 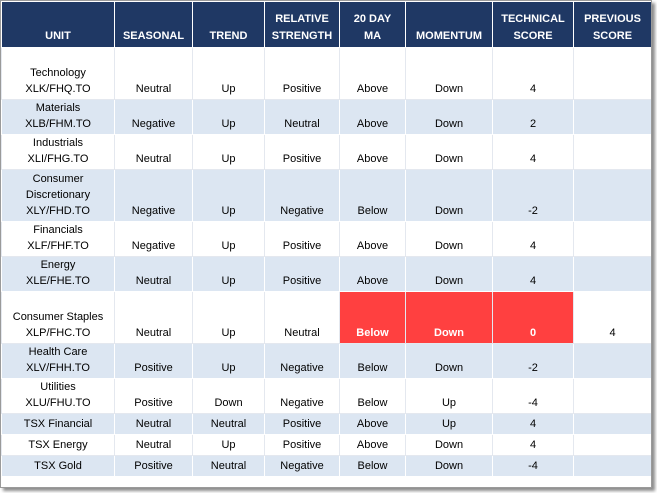 What do you see at coordinates (58, 424) in the screenshot?
I see `unit-cell: TSX Financial` at bounding box center [58, 424].